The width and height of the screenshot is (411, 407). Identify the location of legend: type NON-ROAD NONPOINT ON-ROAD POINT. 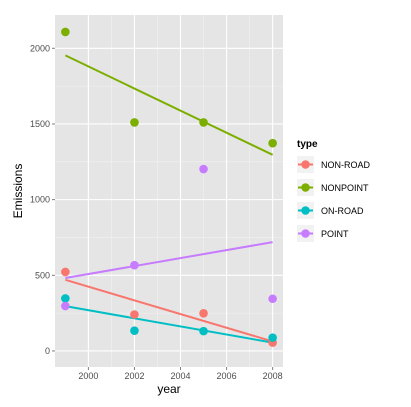
(333, 190).